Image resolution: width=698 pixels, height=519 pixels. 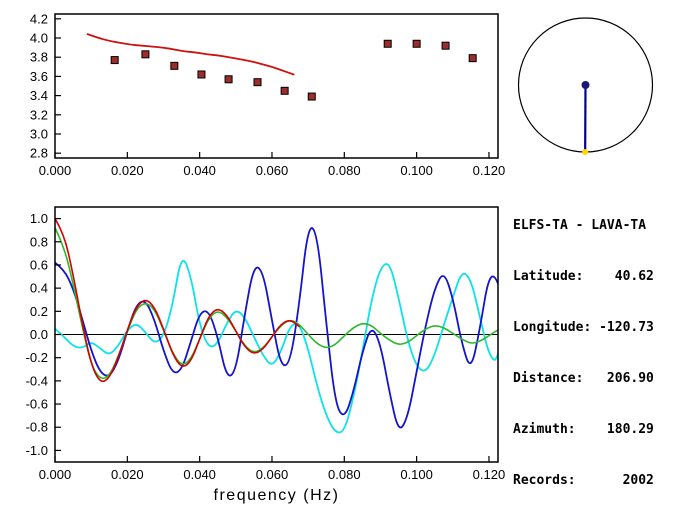 I want to click on y-tick-label: 4.2, so click(x=39, y=18).